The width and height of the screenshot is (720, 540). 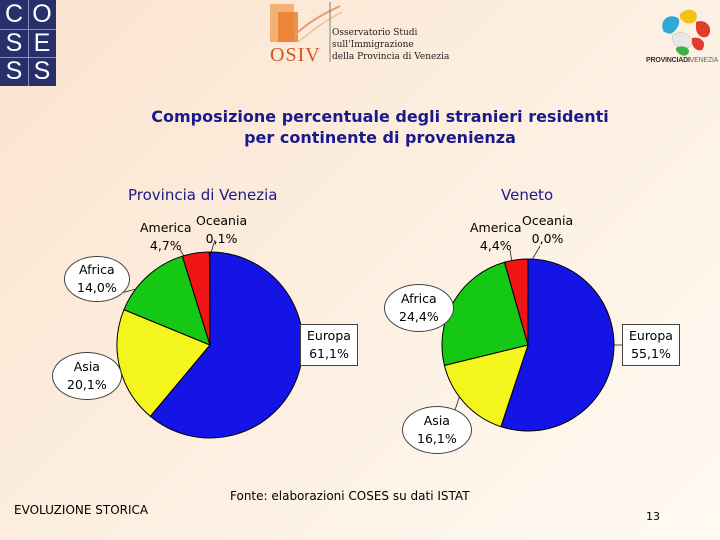 I want to click on venezia-slice-oceania, so click(x=209, y=298).